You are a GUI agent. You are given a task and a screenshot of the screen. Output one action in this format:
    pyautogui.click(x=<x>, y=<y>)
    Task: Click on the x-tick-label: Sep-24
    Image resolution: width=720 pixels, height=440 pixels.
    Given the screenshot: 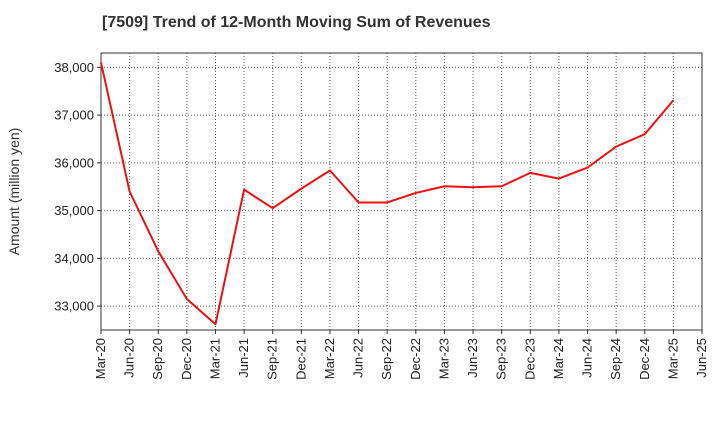 What is the action you would take?
    pyautogui.click(x=615, y=359)
    